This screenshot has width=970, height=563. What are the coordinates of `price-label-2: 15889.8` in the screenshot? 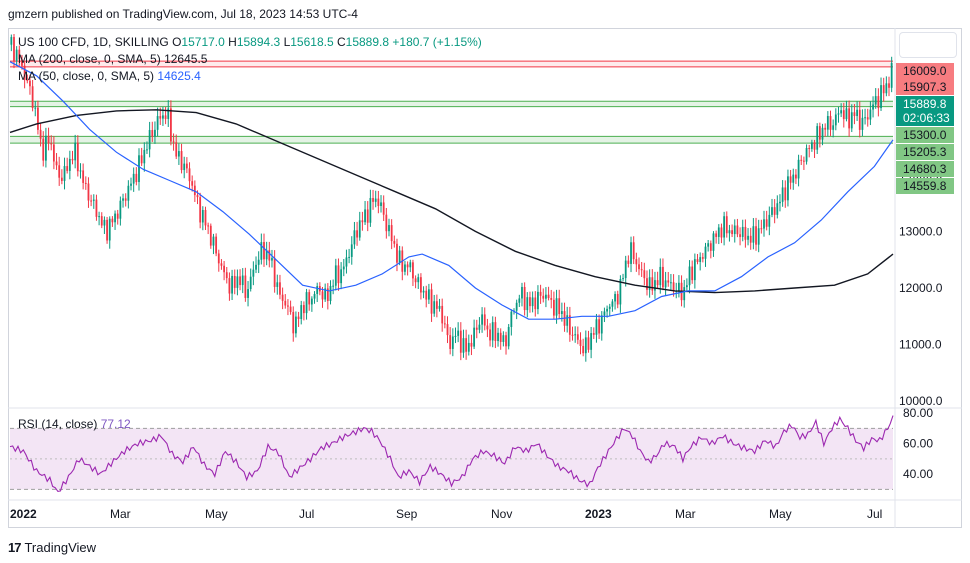 It's located at (925, 104).